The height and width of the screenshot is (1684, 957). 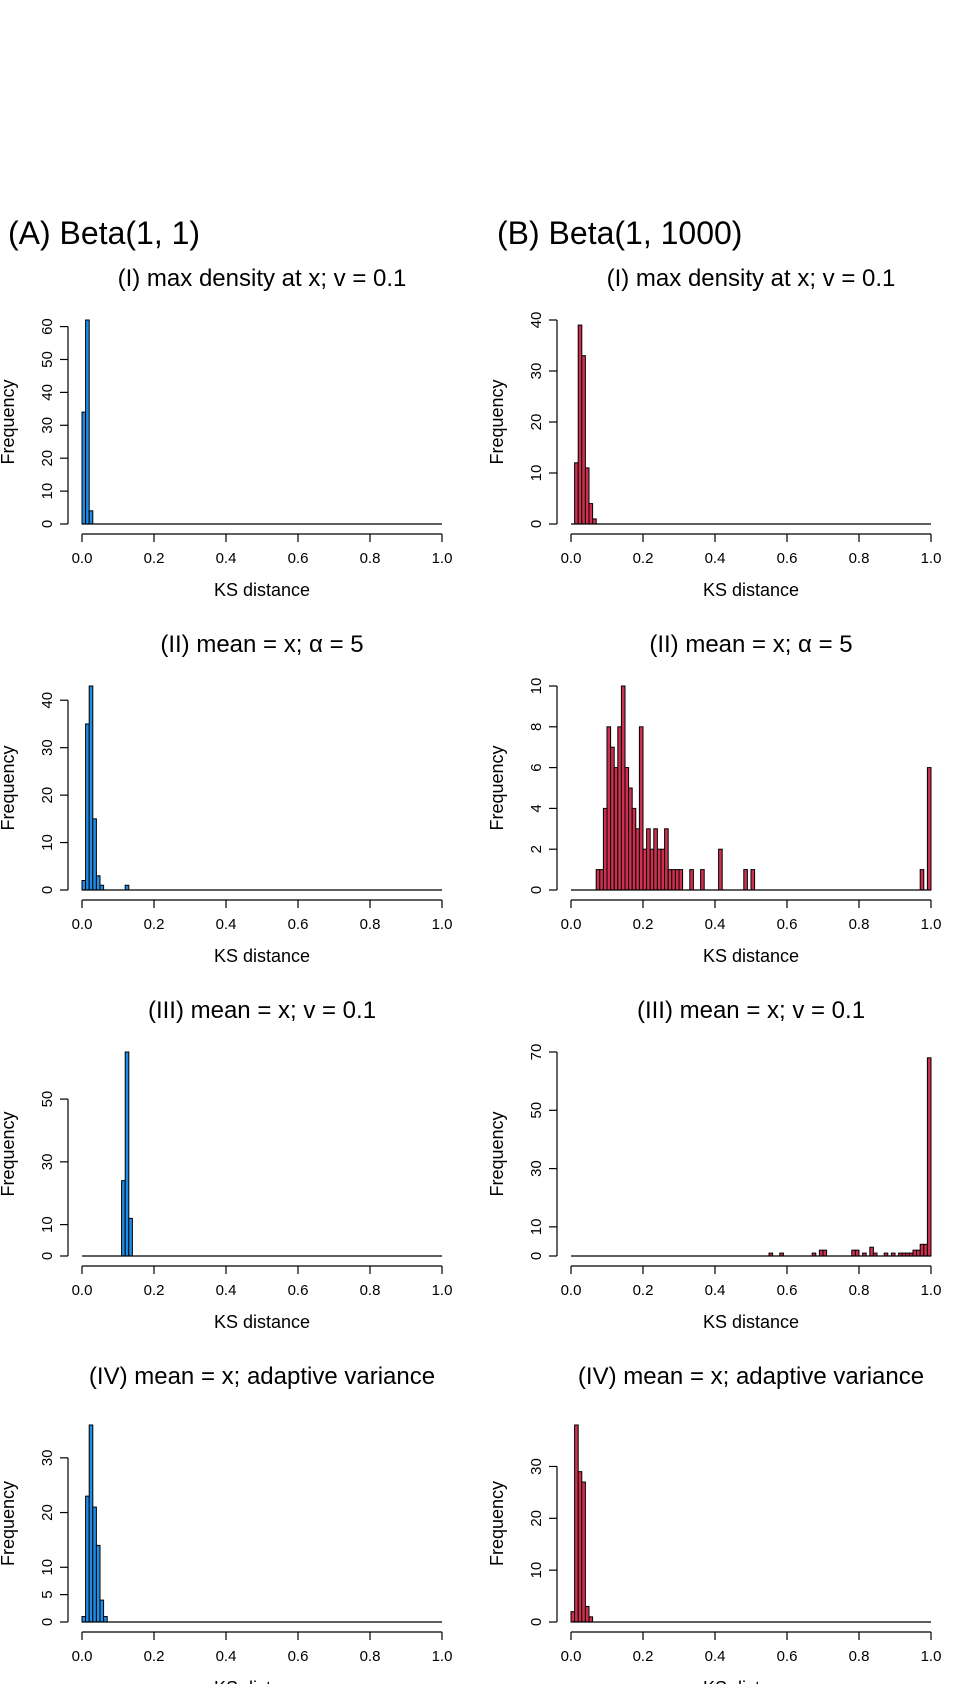 What do you see at coordinates (47, 1594) in the screenshot?
I see `y-tick-label: 5` at bounding box center [47, 1594].